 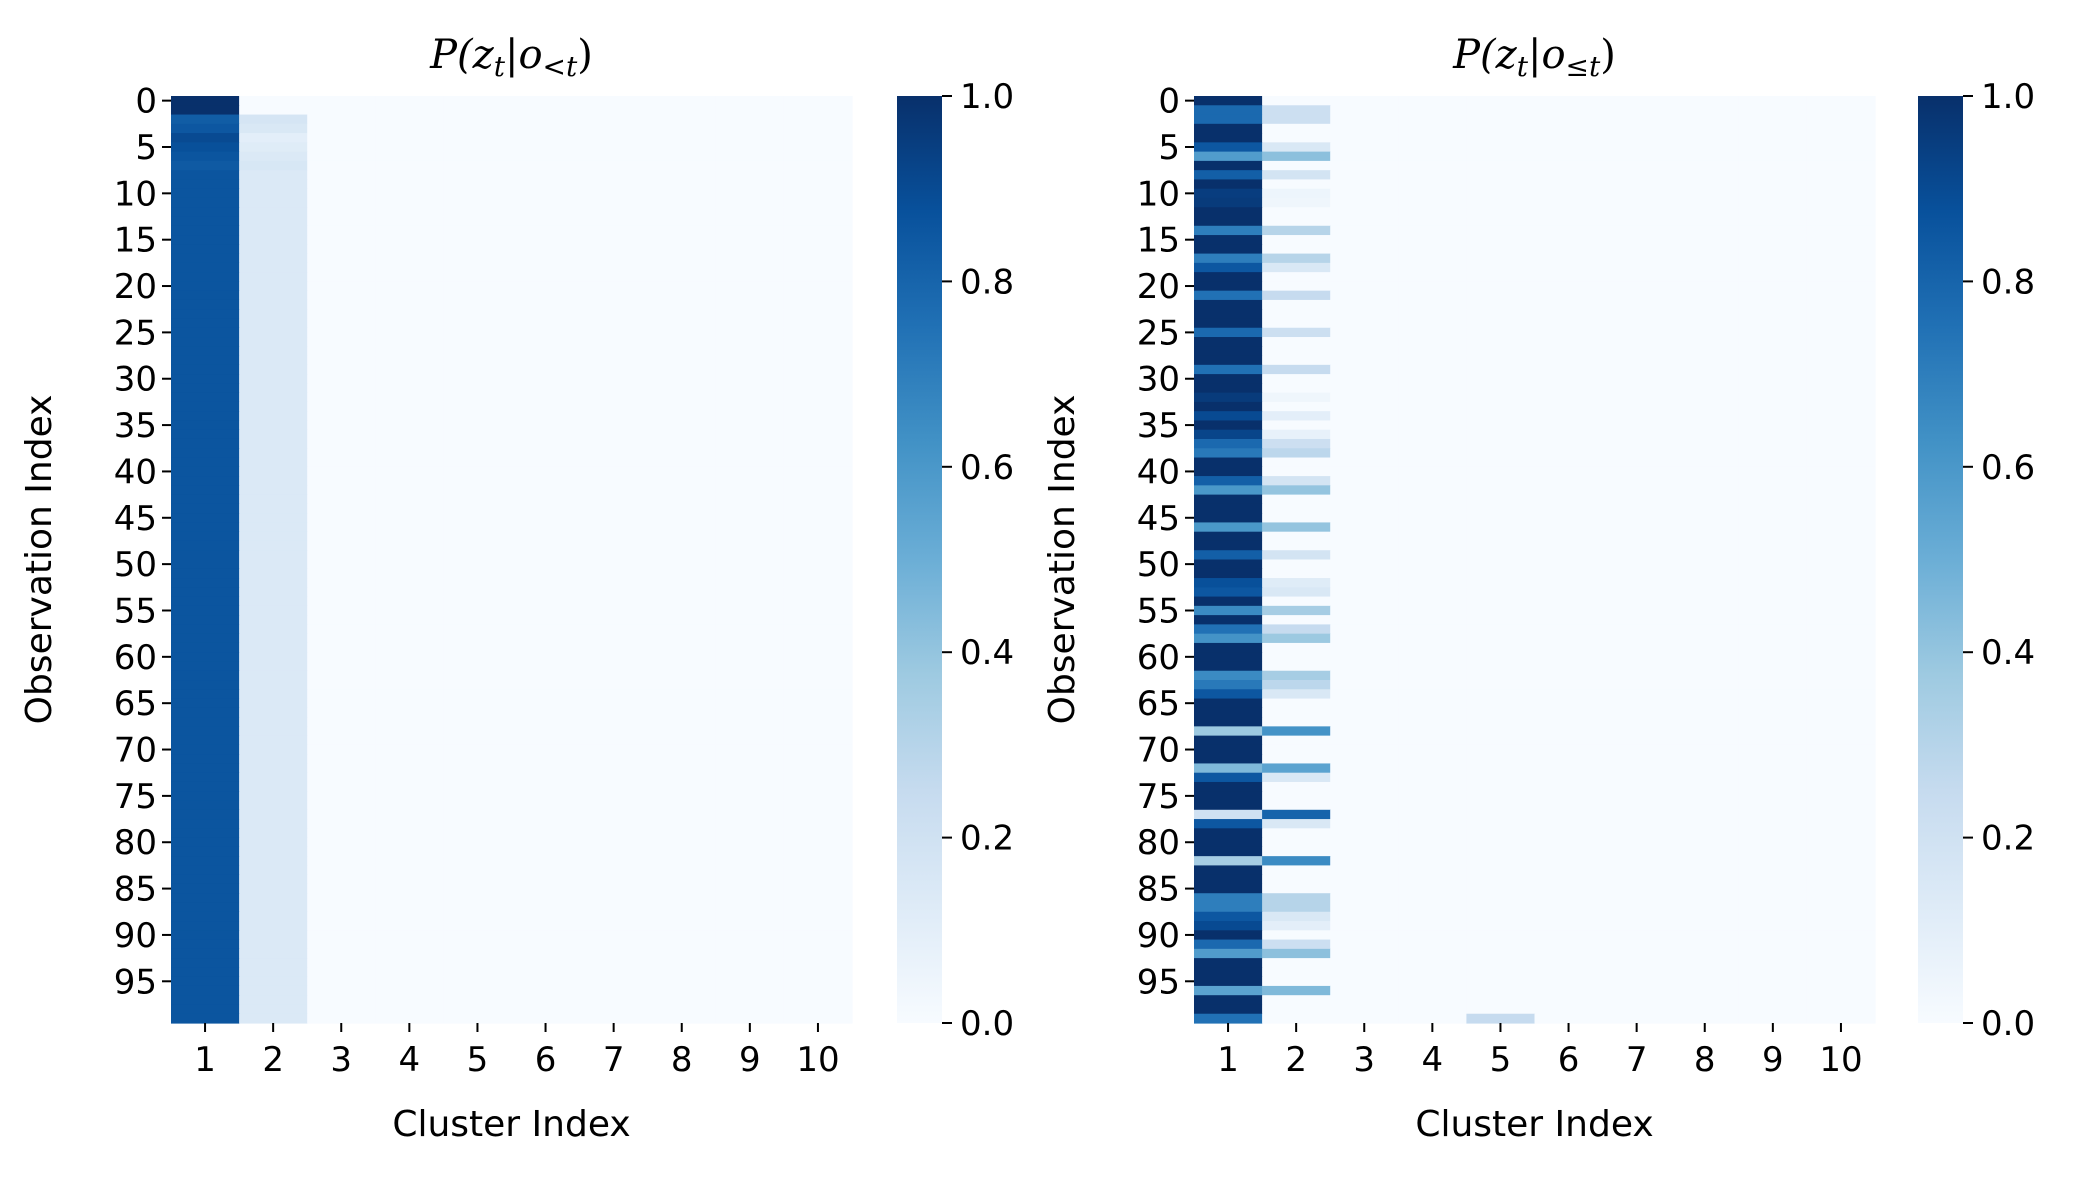 I want to click on heatmap-cell-r95-c7, so click(x=1637, y=981).